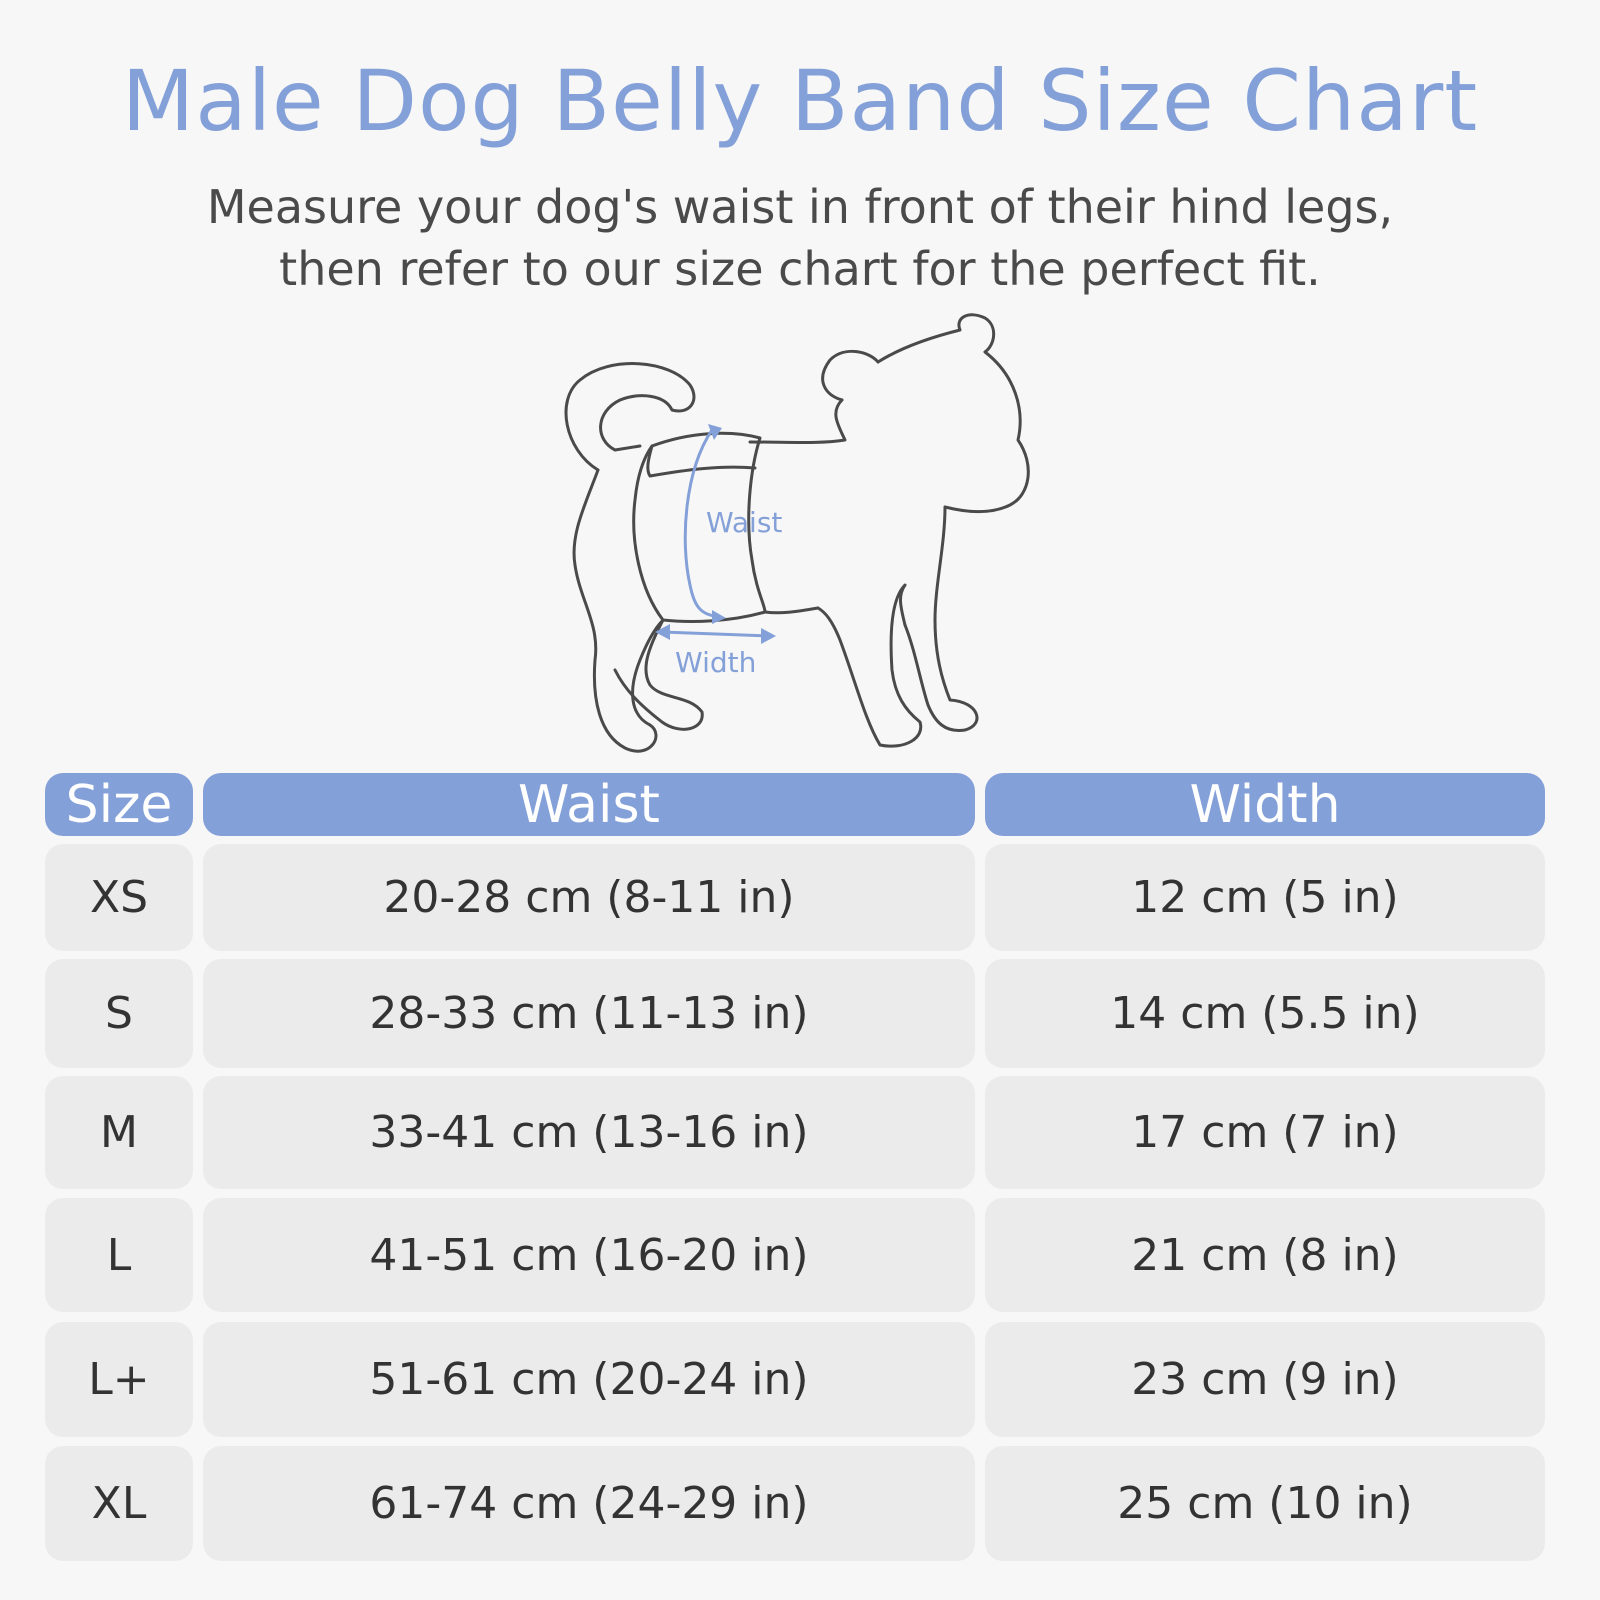  Describe the element at coordinates (700, 523) in the screenshot. I see `waist-arrow` at that location.